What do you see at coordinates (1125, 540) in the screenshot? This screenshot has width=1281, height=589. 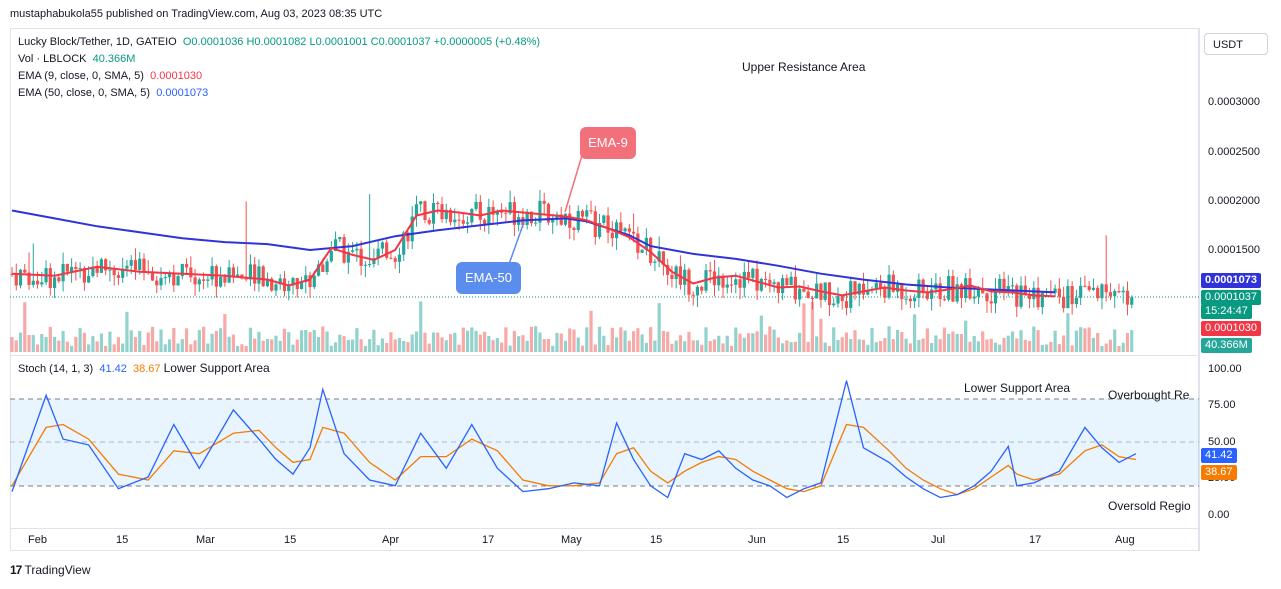 I see `time-tick-aug: Aug` at bounding box center [1125, 540].